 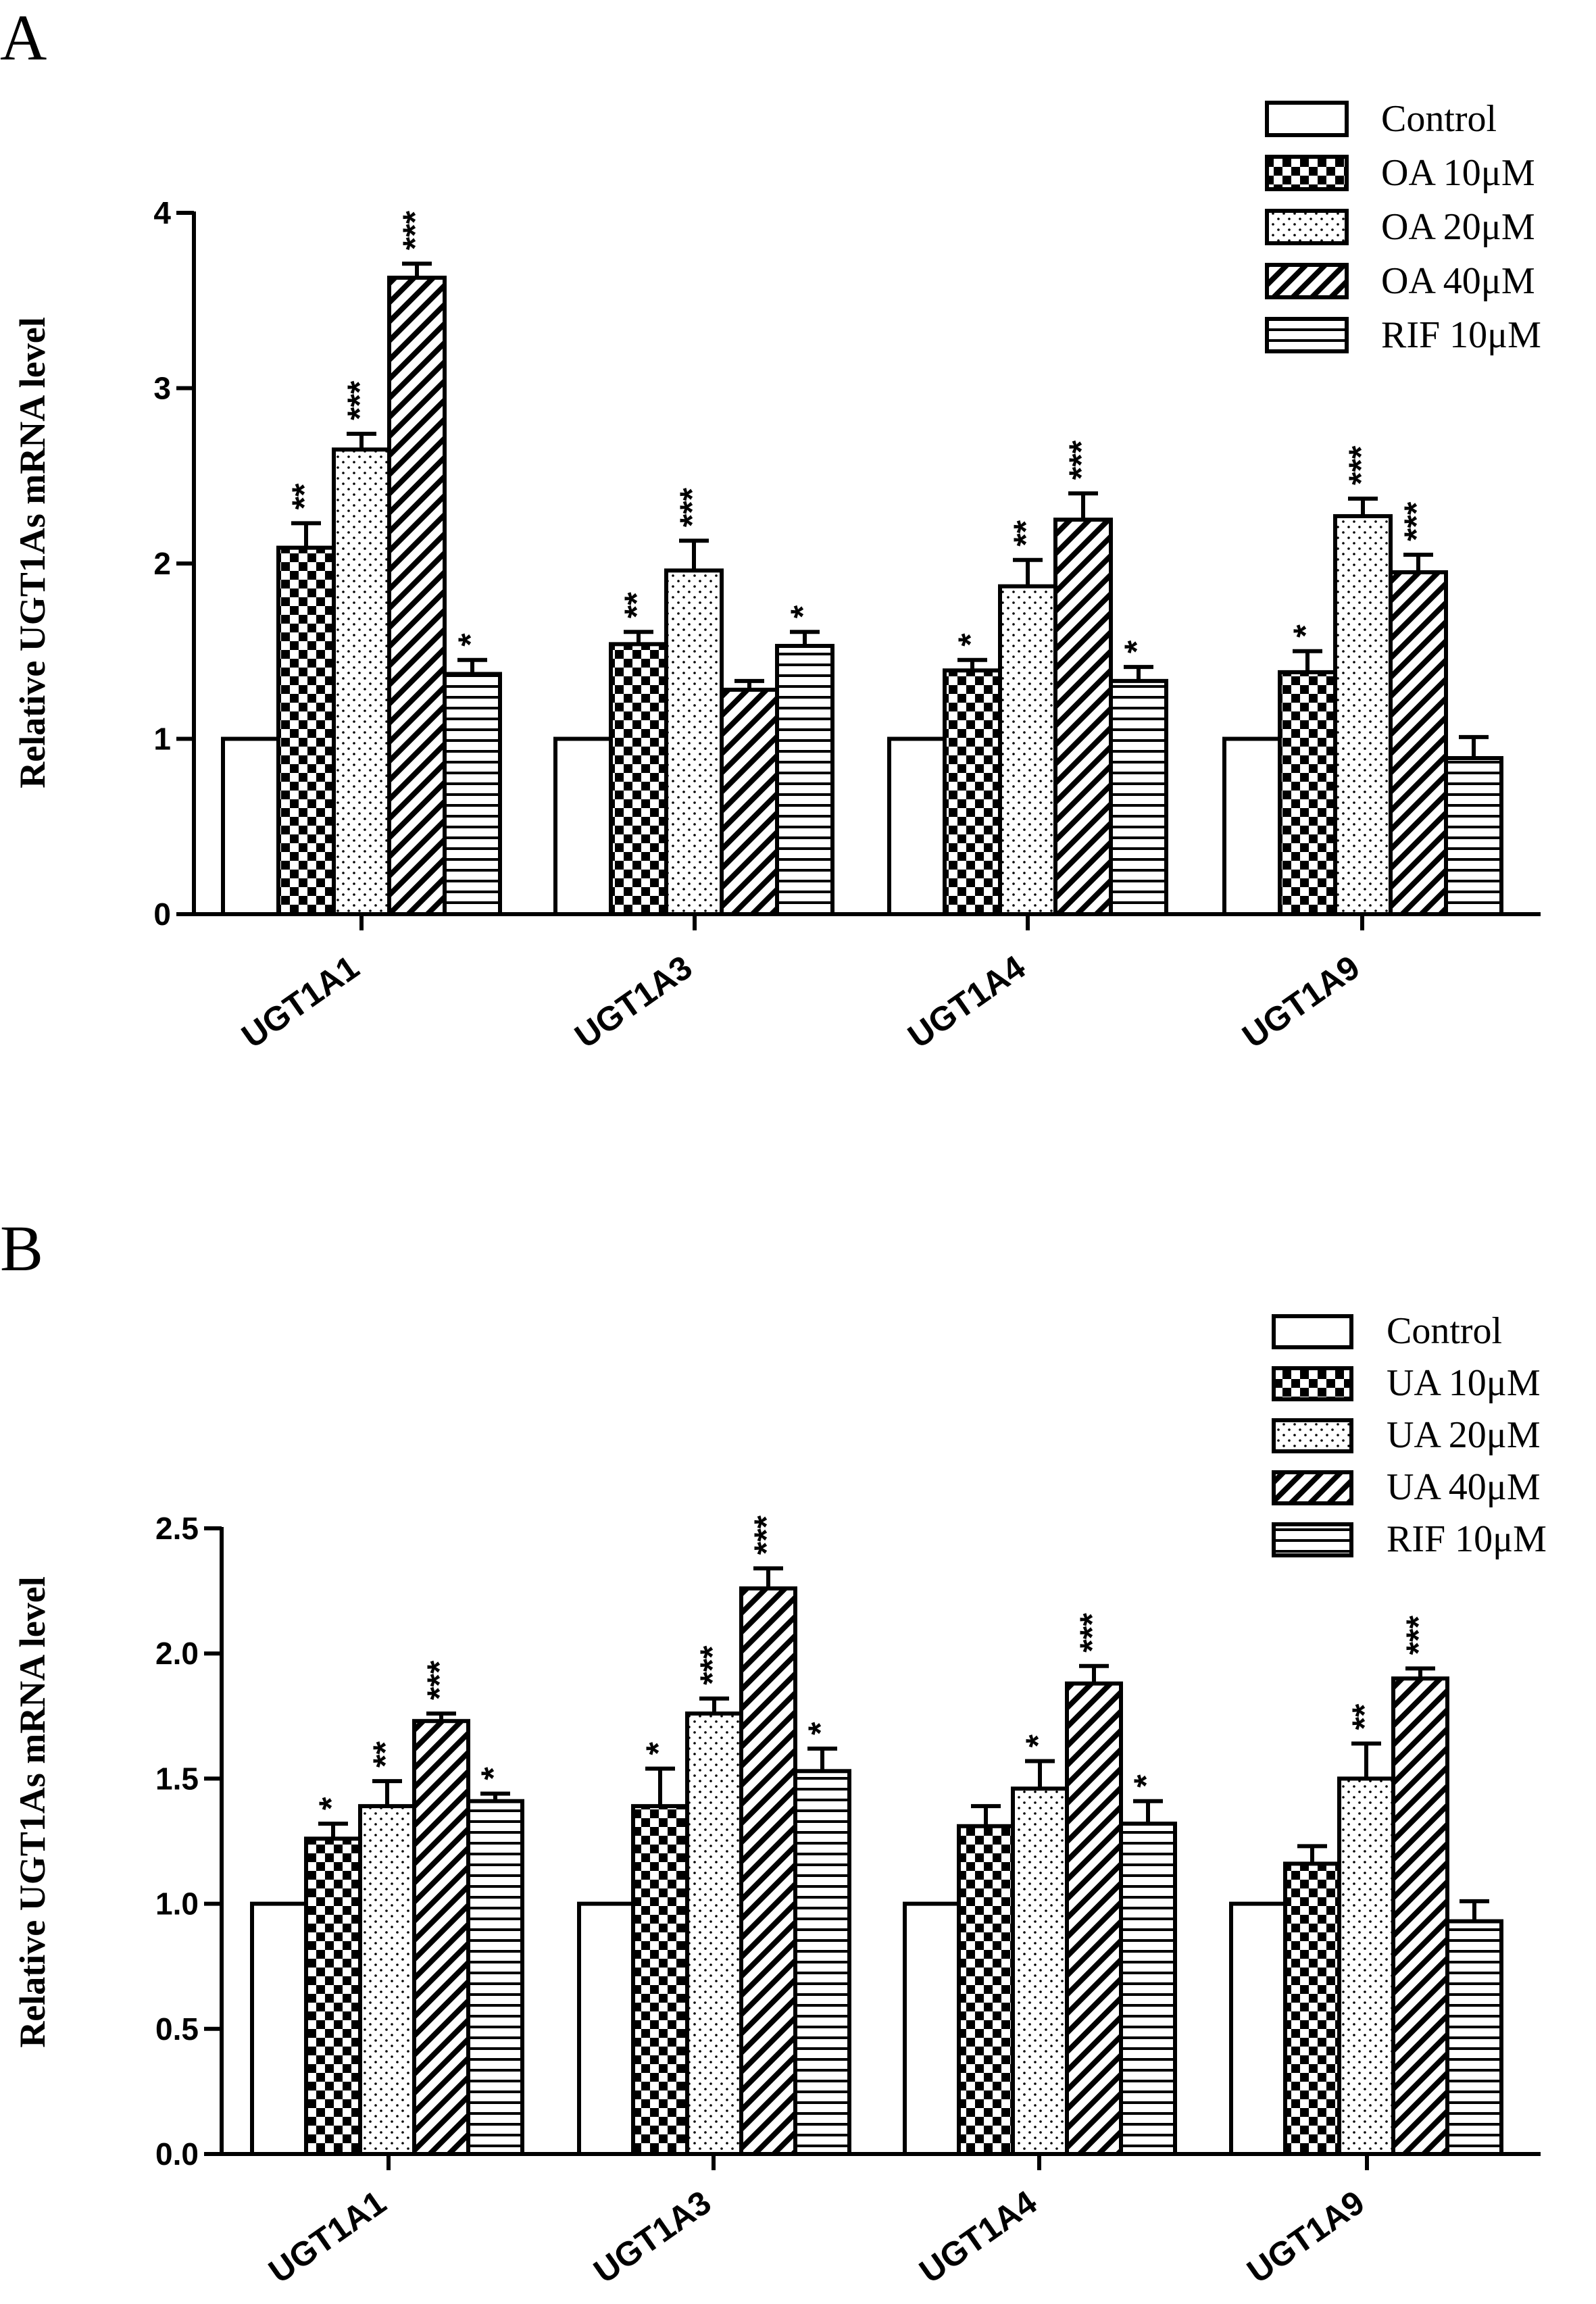 What do you see at coordinates (327, 2236) in the screenshot?
I see `panel-b-x-tick-label: UGT1A1` at bounding box center [327, 2236].